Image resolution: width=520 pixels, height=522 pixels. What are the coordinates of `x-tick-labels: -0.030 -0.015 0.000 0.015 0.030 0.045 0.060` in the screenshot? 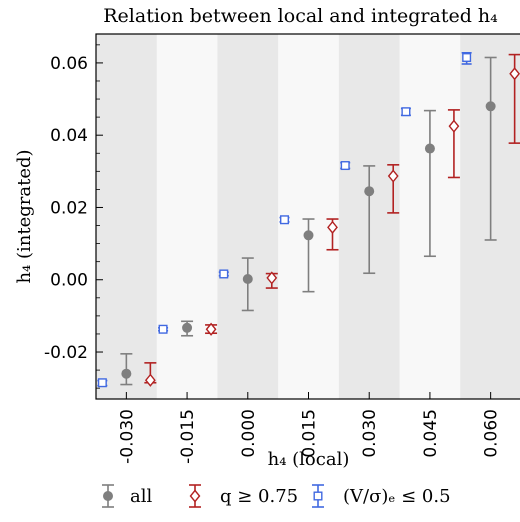 It's located at (309, 436).